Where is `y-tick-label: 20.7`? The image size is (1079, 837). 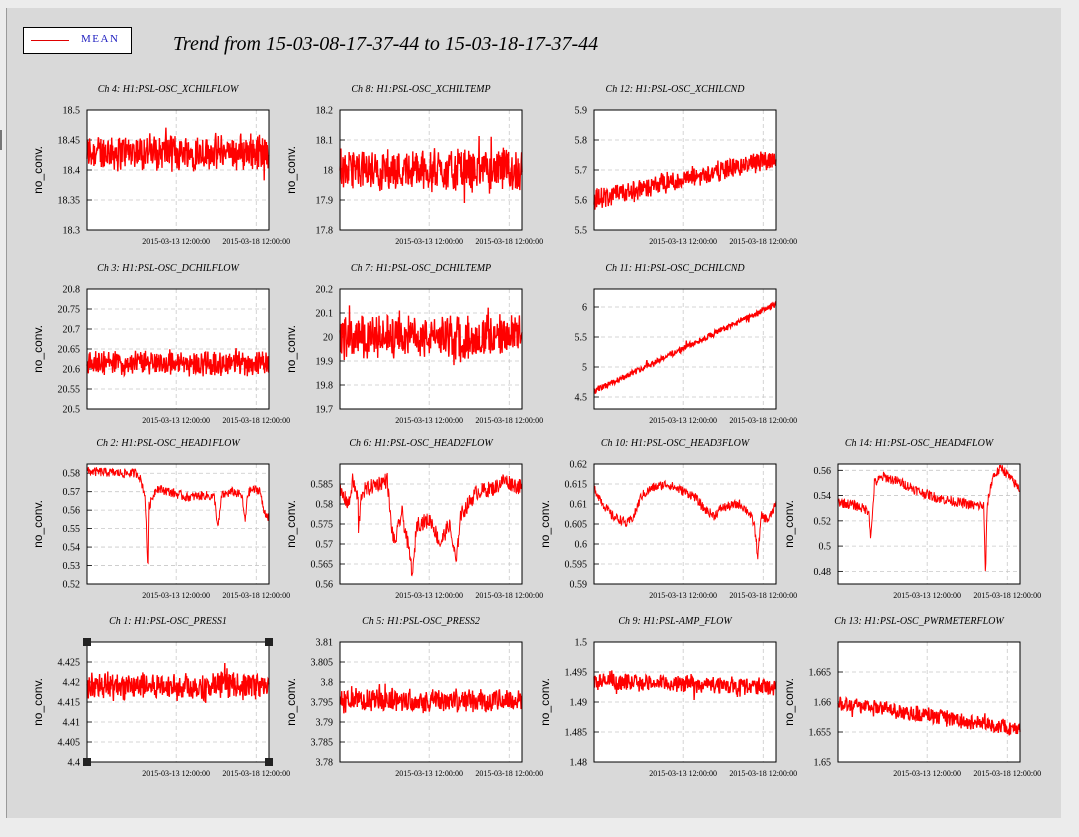 y-tick-label: 20.7 is located at coordinates (72, 330).